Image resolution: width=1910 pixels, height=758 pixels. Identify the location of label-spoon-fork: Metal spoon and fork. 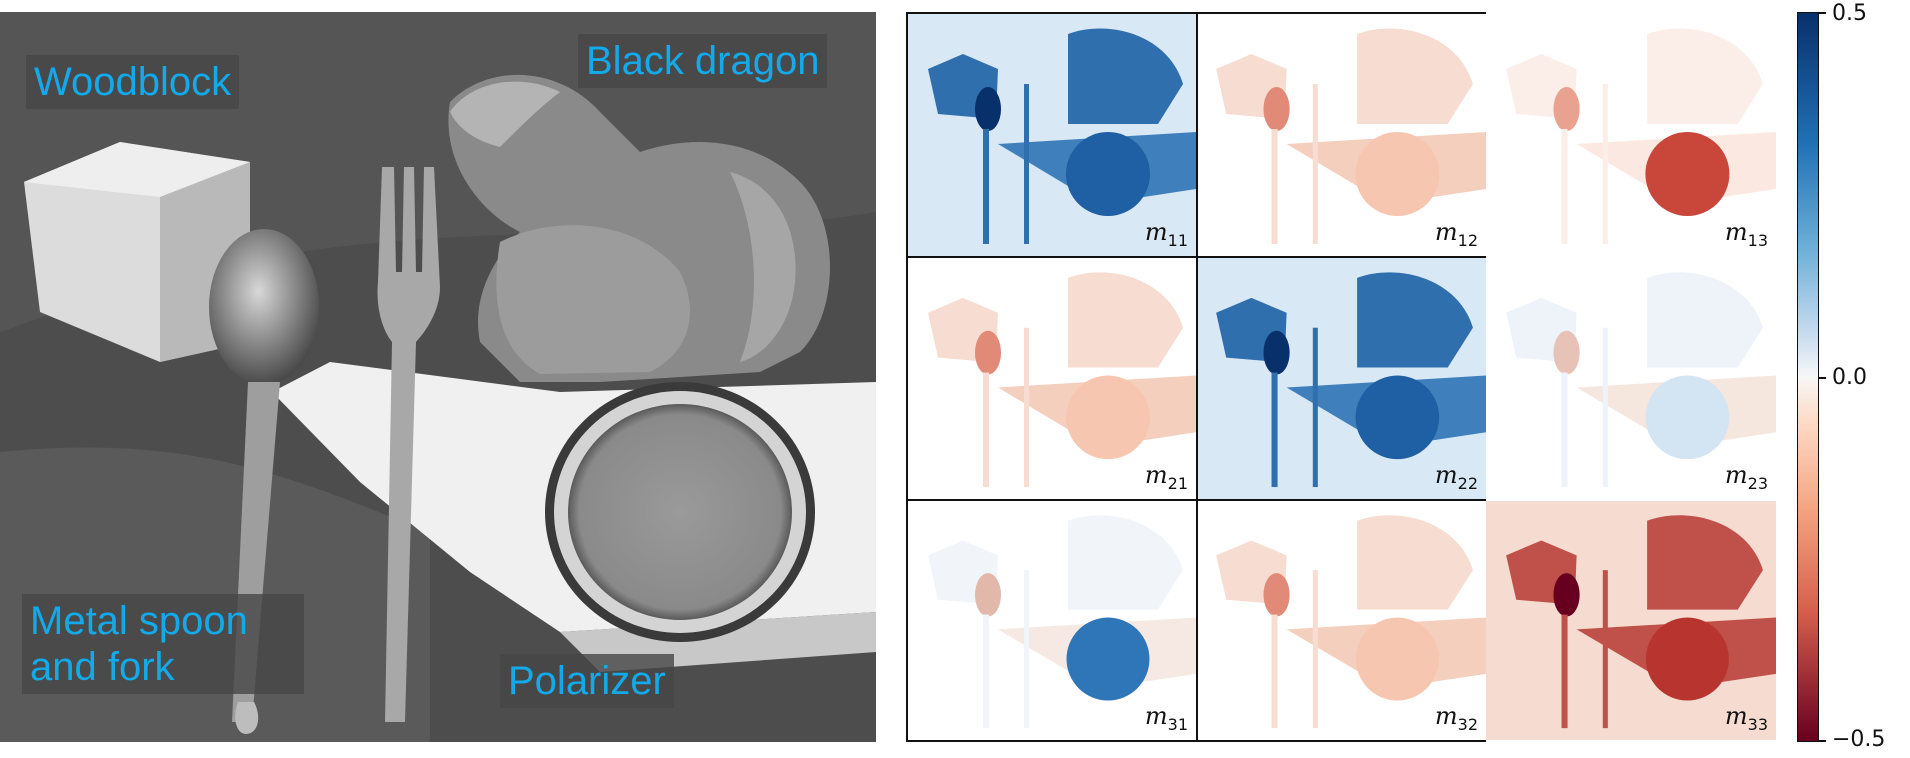
(163, 644).